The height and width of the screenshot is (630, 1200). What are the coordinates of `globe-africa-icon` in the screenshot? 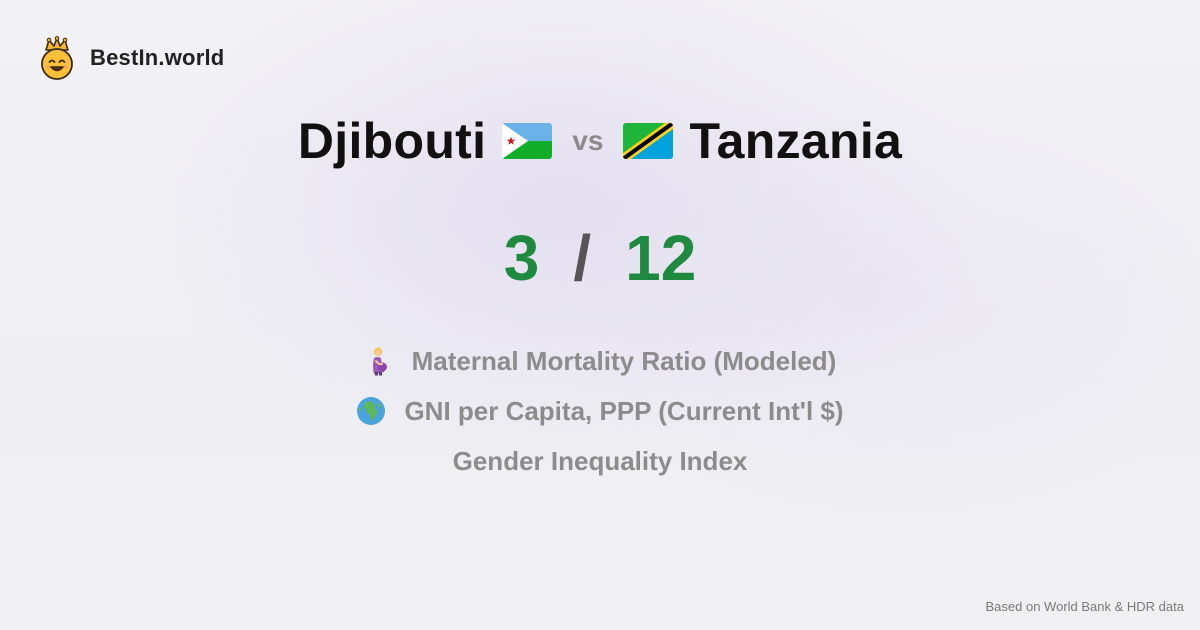 It's located at (371, 411).